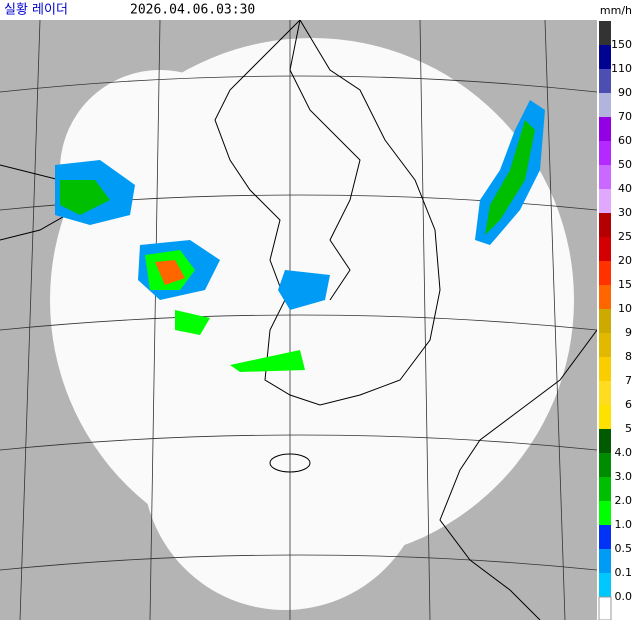 This screenshot has width=635, height=624. Describe the element at coordinates (624, 524) in the screenshot. I see `legend-label: 1.0` at that location.